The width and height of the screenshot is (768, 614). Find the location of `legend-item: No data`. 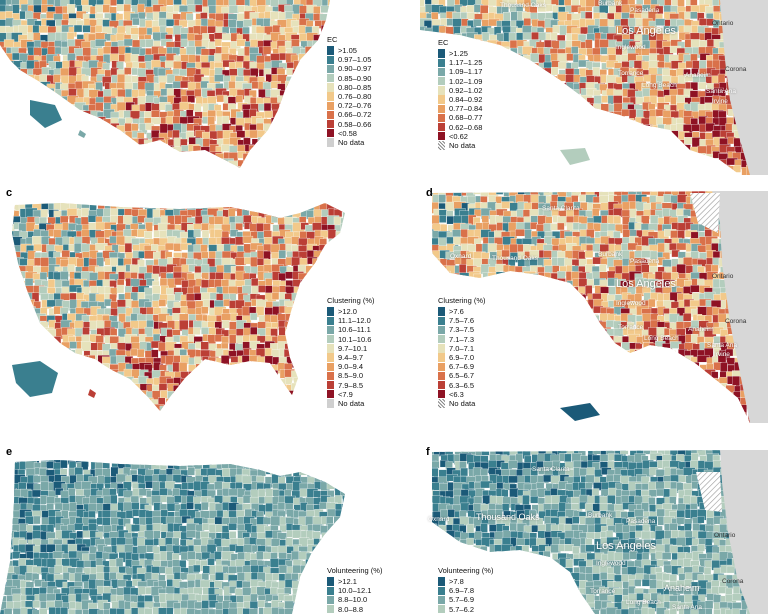

legend-item: No data is located at coordinates (349, 142).